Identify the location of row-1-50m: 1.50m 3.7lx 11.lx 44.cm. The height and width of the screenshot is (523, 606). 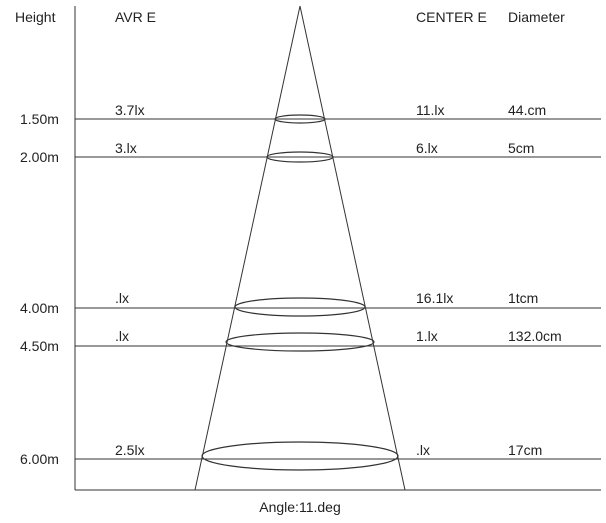
(310, 114).